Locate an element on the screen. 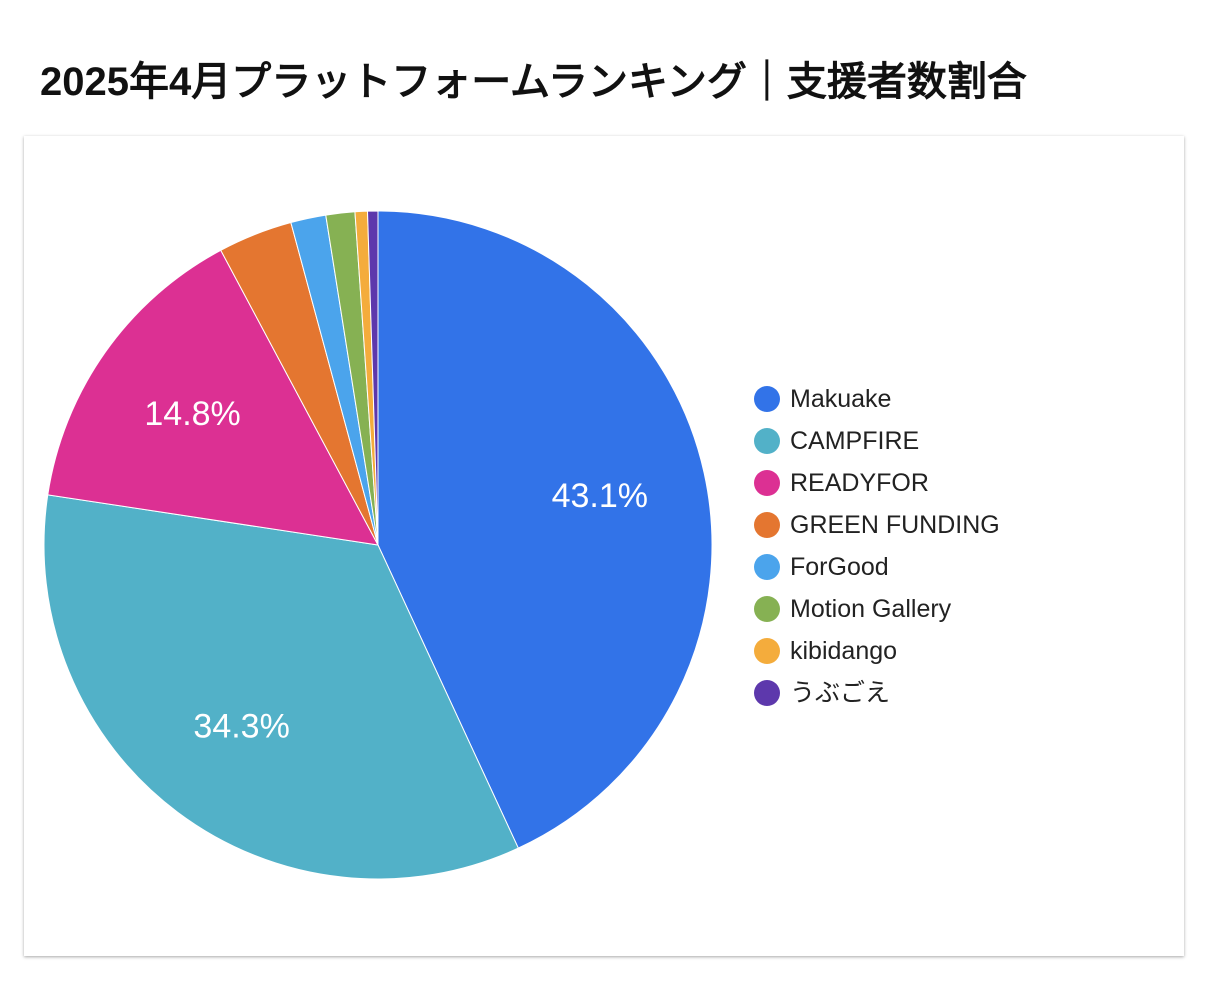 Image resolution: width=1209 pixels, height=986 pixels. legend-label-makuake: Makuake is located at coordinates (840, 399).